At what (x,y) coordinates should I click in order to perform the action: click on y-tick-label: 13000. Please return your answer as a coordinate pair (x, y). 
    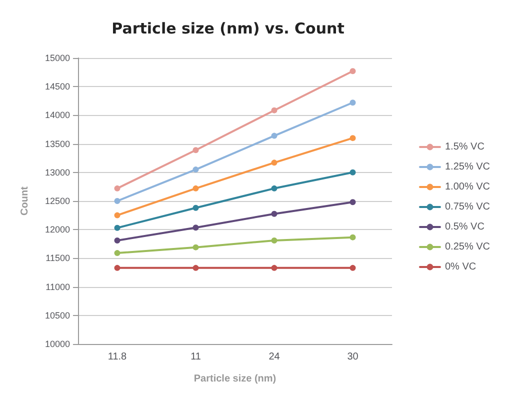
    Looking at the image, I should click on (57, 172).